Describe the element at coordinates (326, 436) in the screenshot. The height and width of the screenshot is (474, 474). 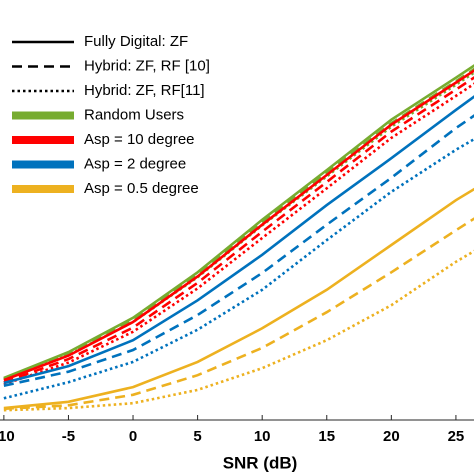
I see `x-tick-label: 15` at that location.